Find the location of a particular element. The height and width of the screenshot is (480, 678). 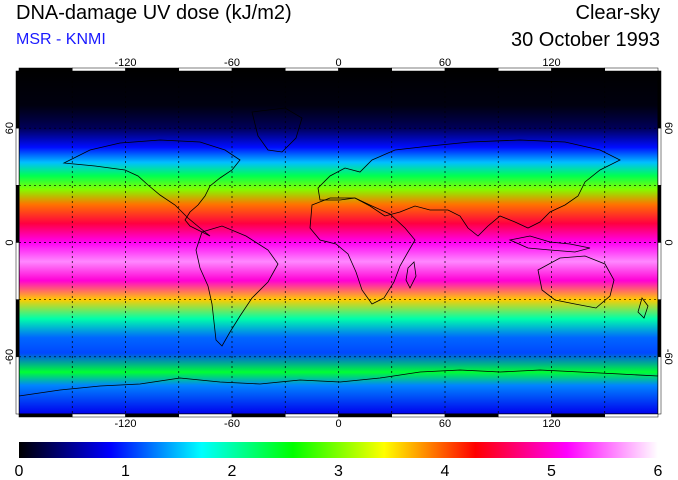

coastline-africa is located at coordinates (362, 251).